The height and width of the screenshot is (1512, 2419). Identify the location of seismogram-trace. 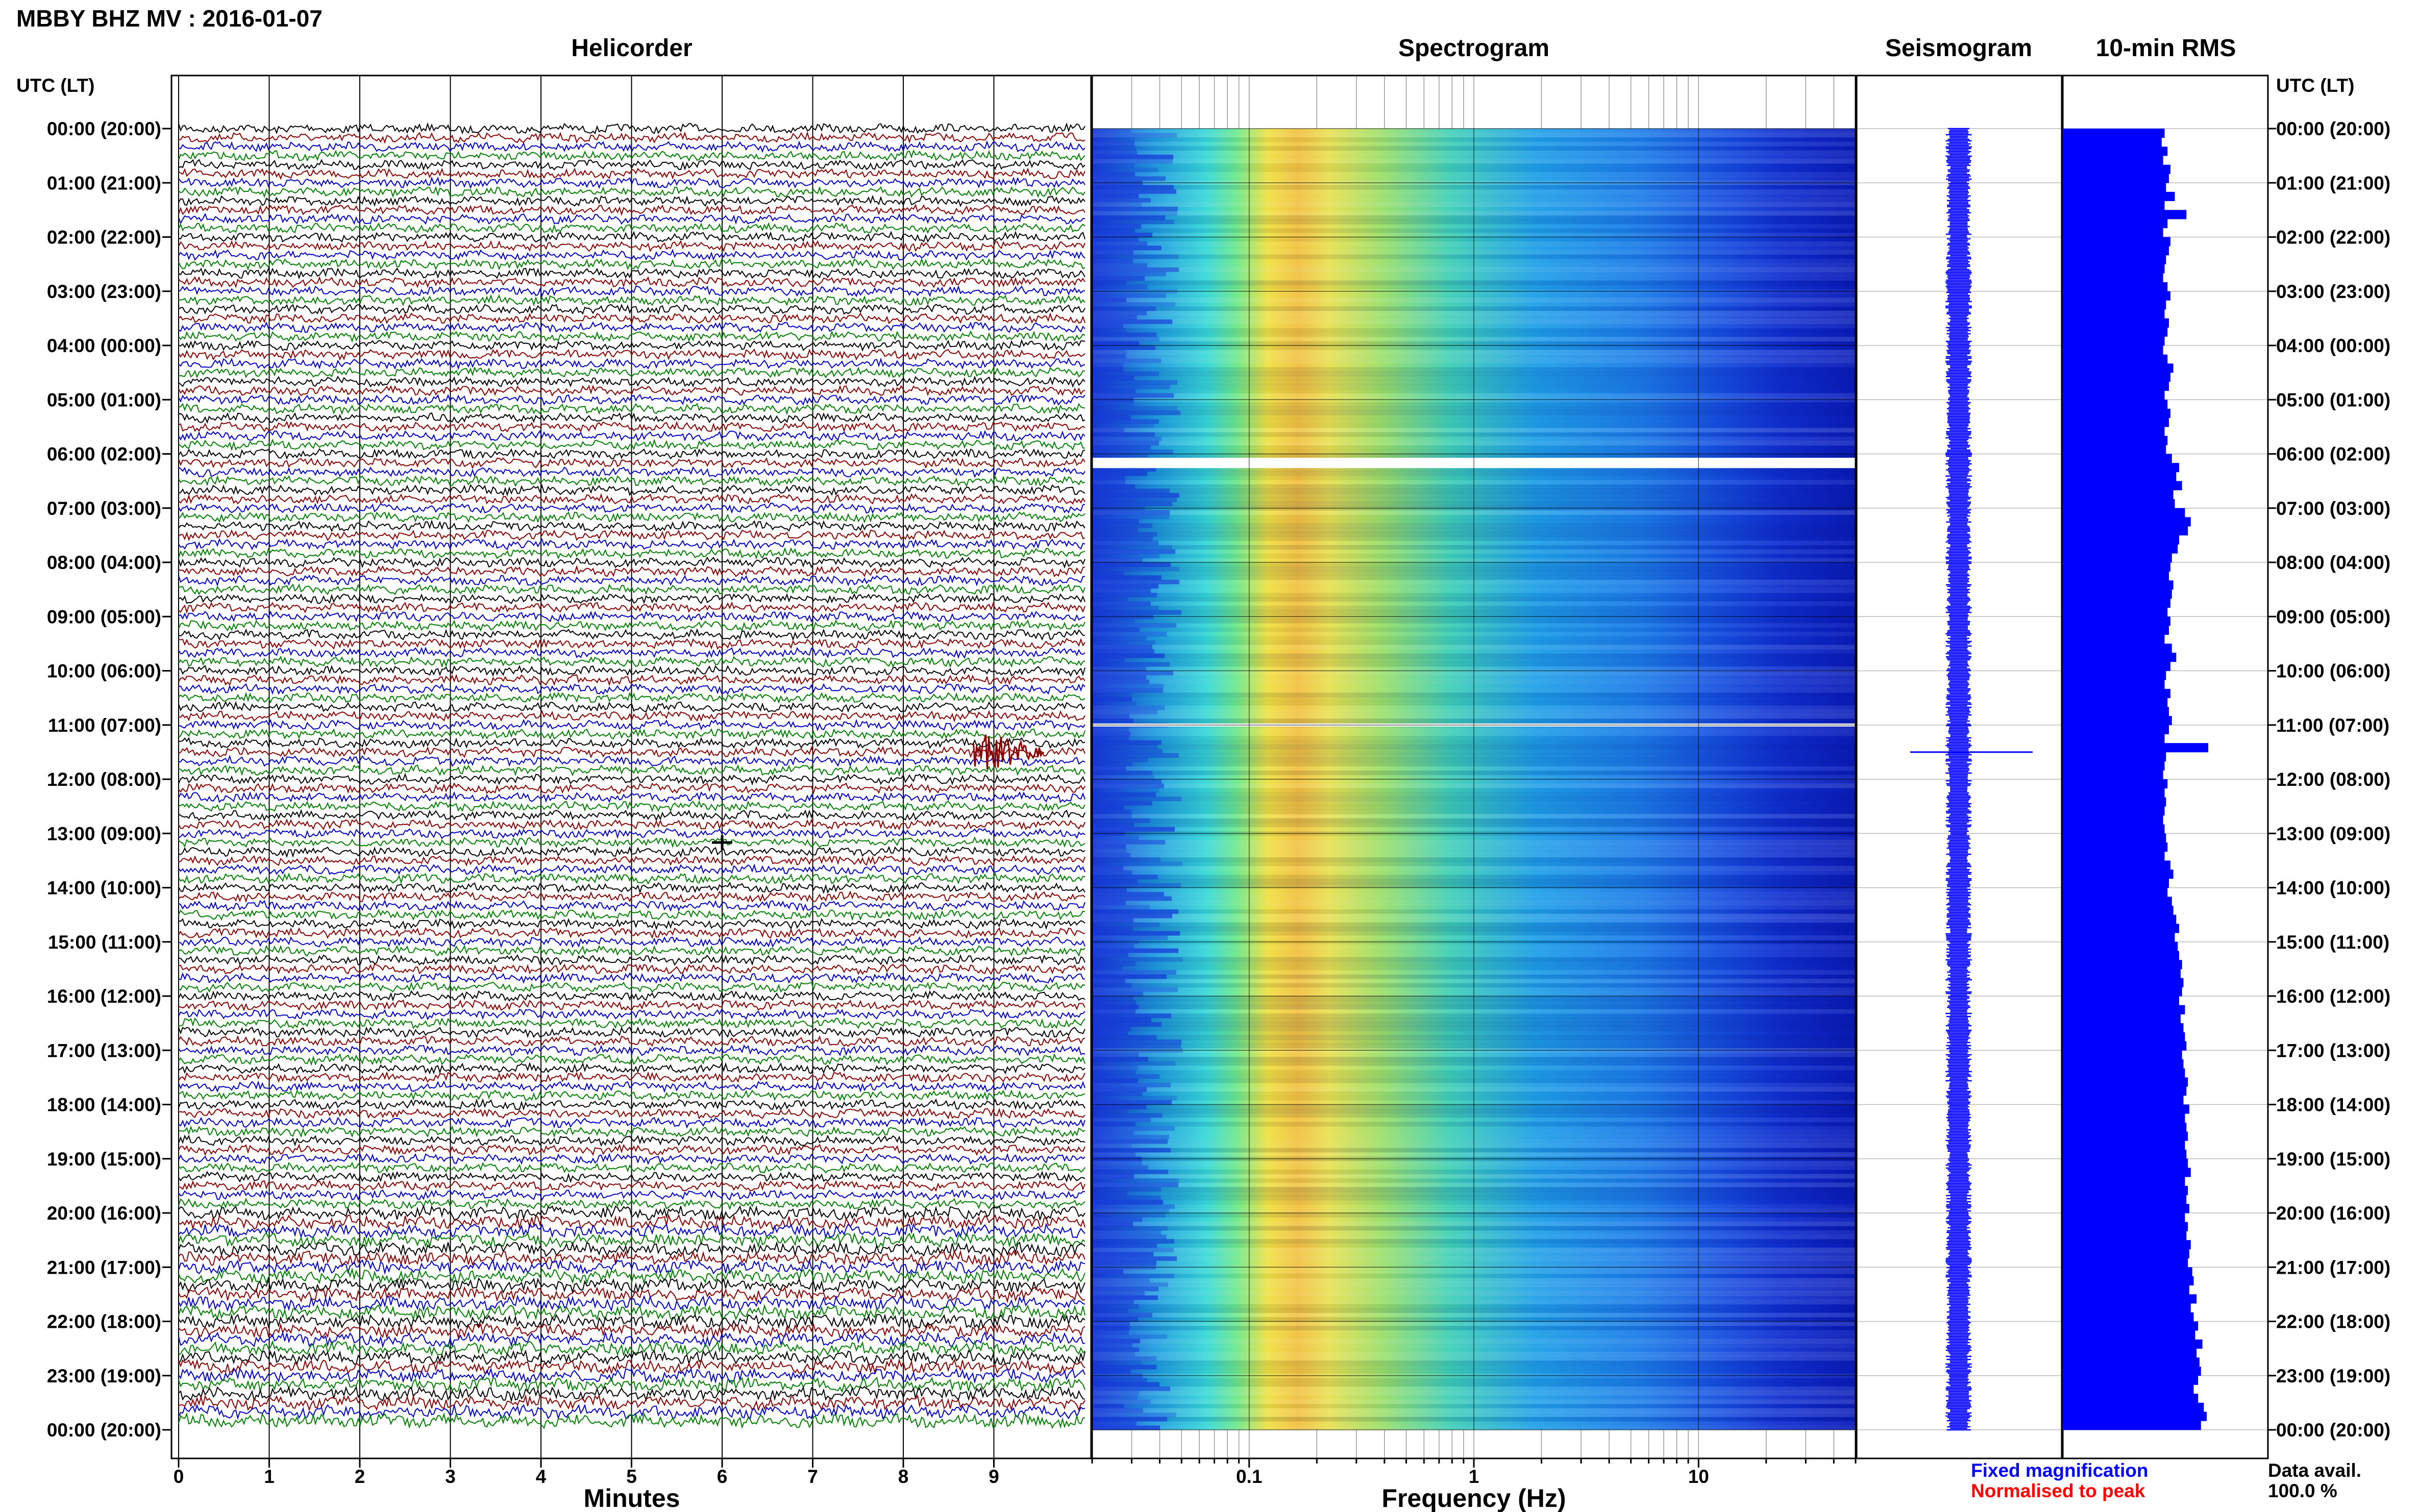
(1971, 779).